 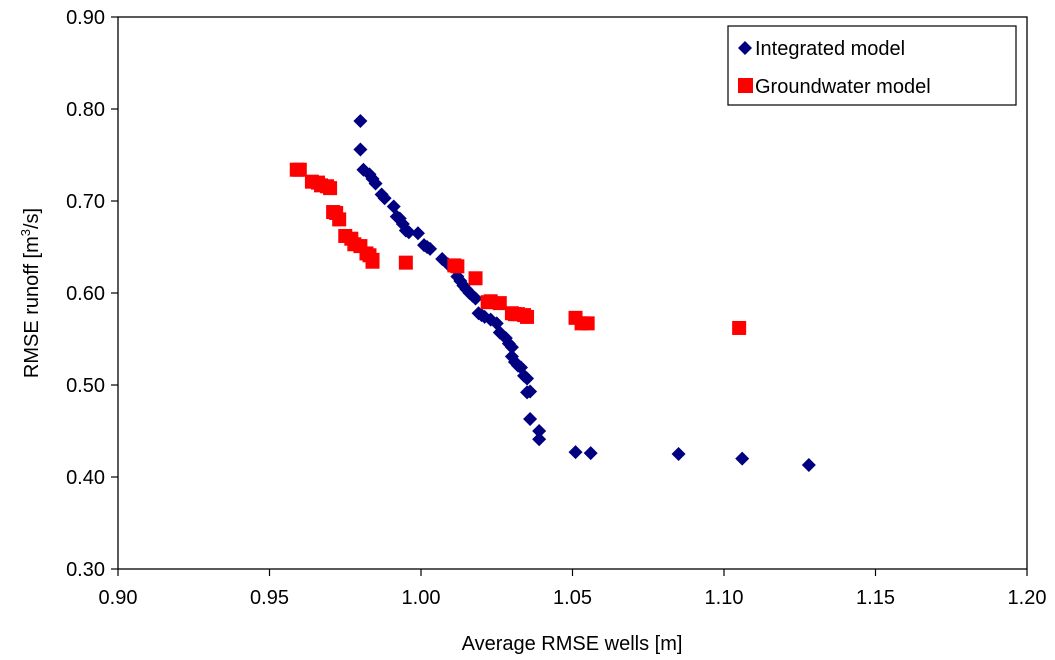 I want to click on legend-label-groundwater-model: Groundwater model, so click(x=843, y=87).